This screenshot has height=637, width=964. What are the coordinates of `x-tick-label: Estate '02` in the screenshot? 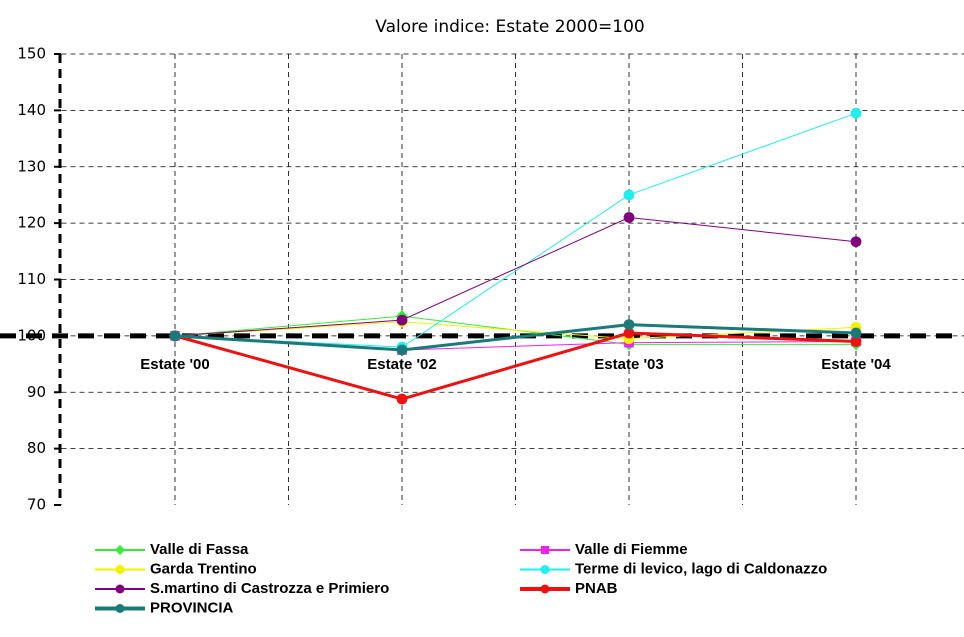 It's located at (401, 364).